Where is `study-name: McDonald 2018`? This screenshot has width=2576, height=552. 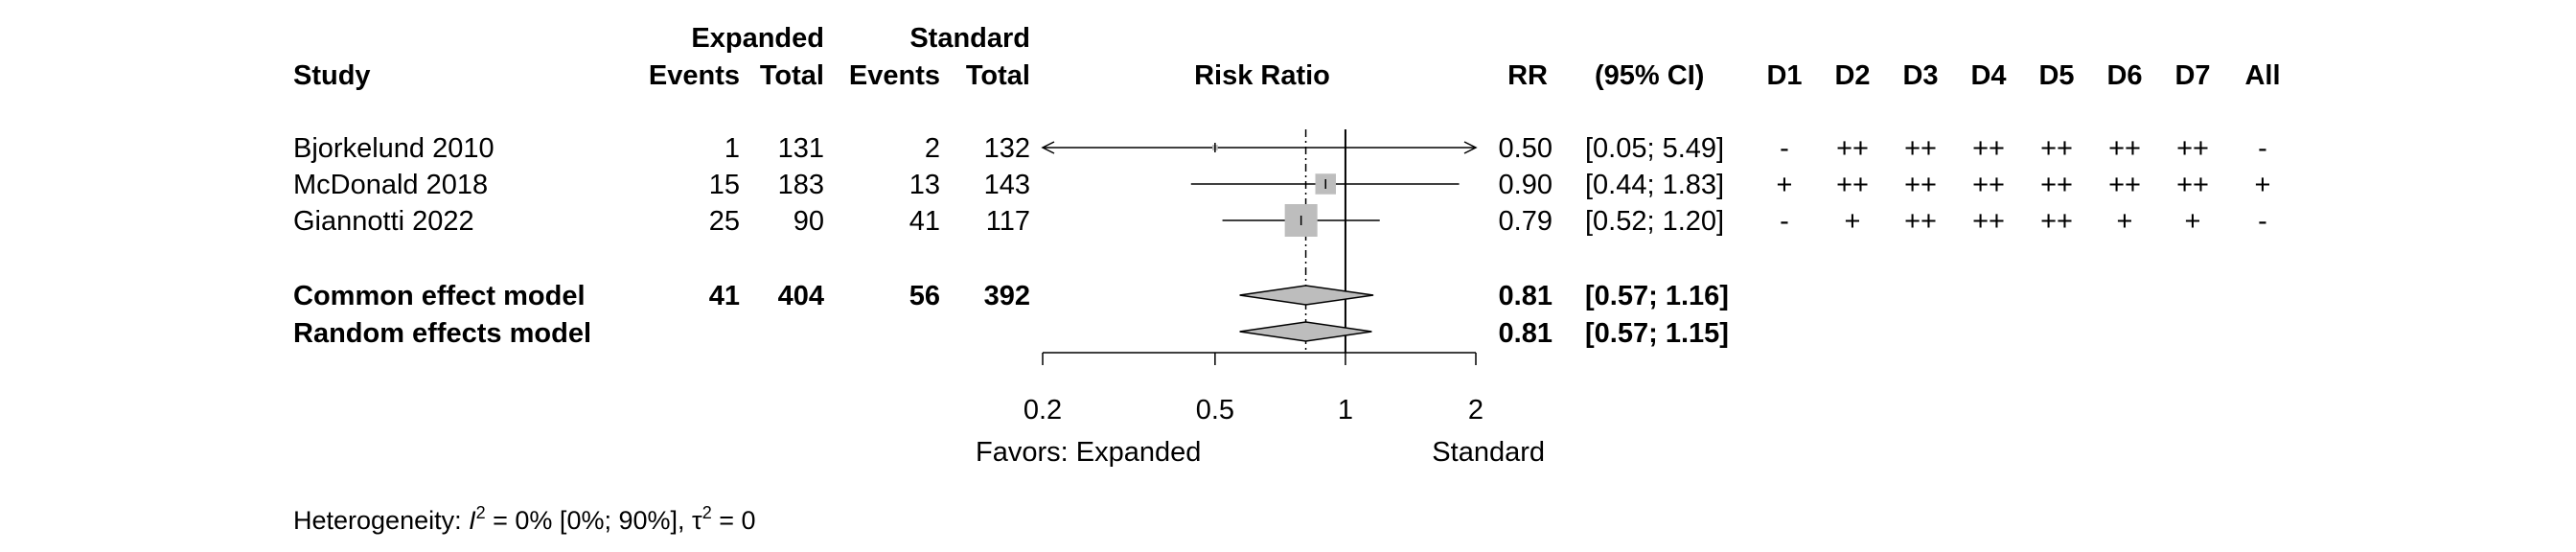 study-name: McDonald 2018 is located at coordinates (390, 185).